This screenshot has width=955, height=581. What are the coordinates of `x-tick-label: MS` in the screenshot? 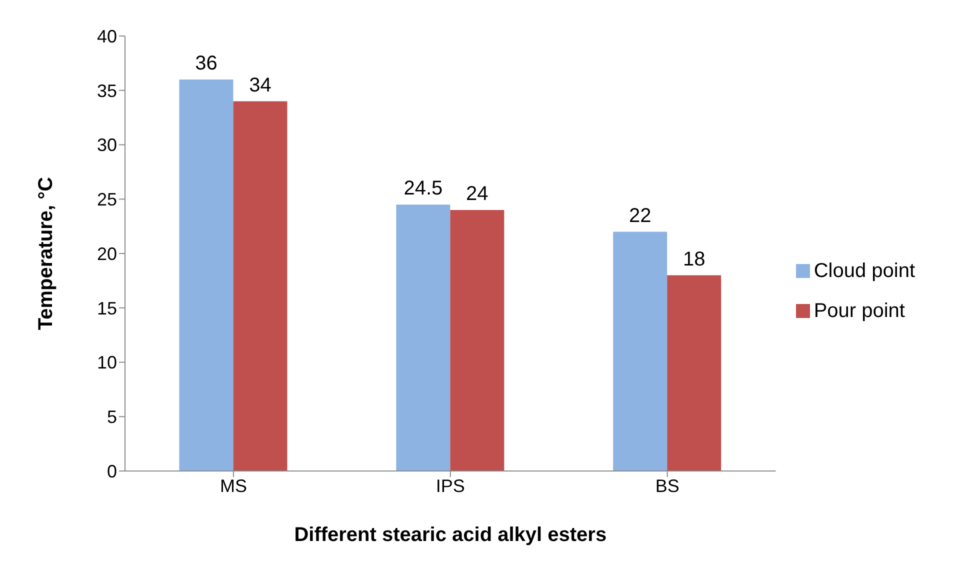 It's located at (233, 486).